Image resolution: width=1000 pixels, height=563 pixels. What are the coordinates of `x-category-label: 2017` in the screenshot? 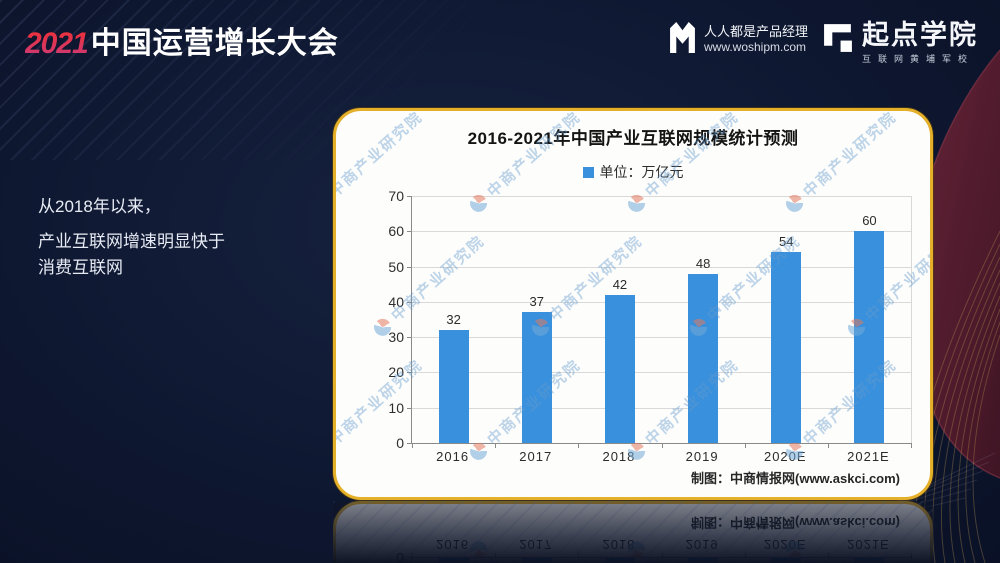 It's located at (536, 456).